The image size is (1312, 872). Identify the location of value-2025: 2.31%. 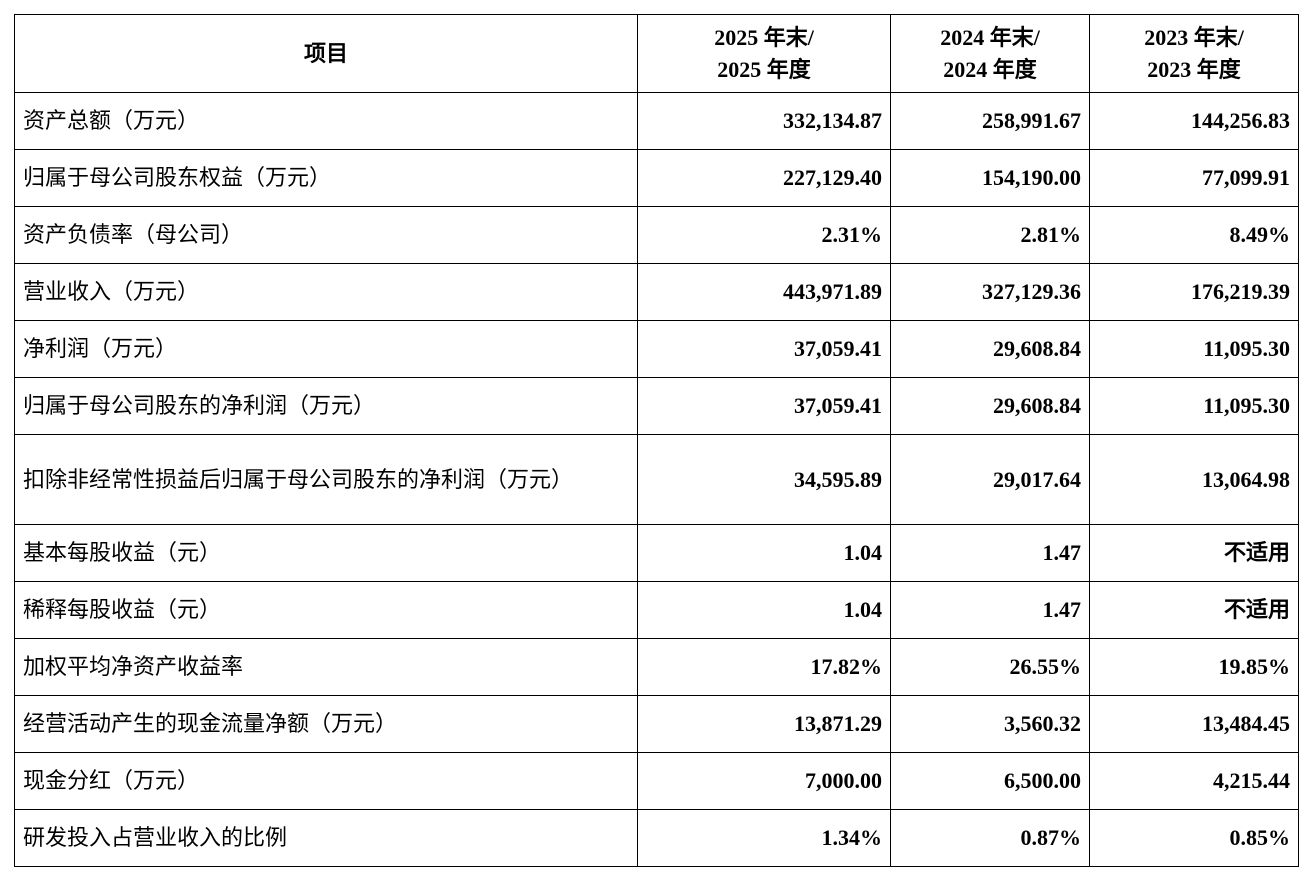
(764, 235).